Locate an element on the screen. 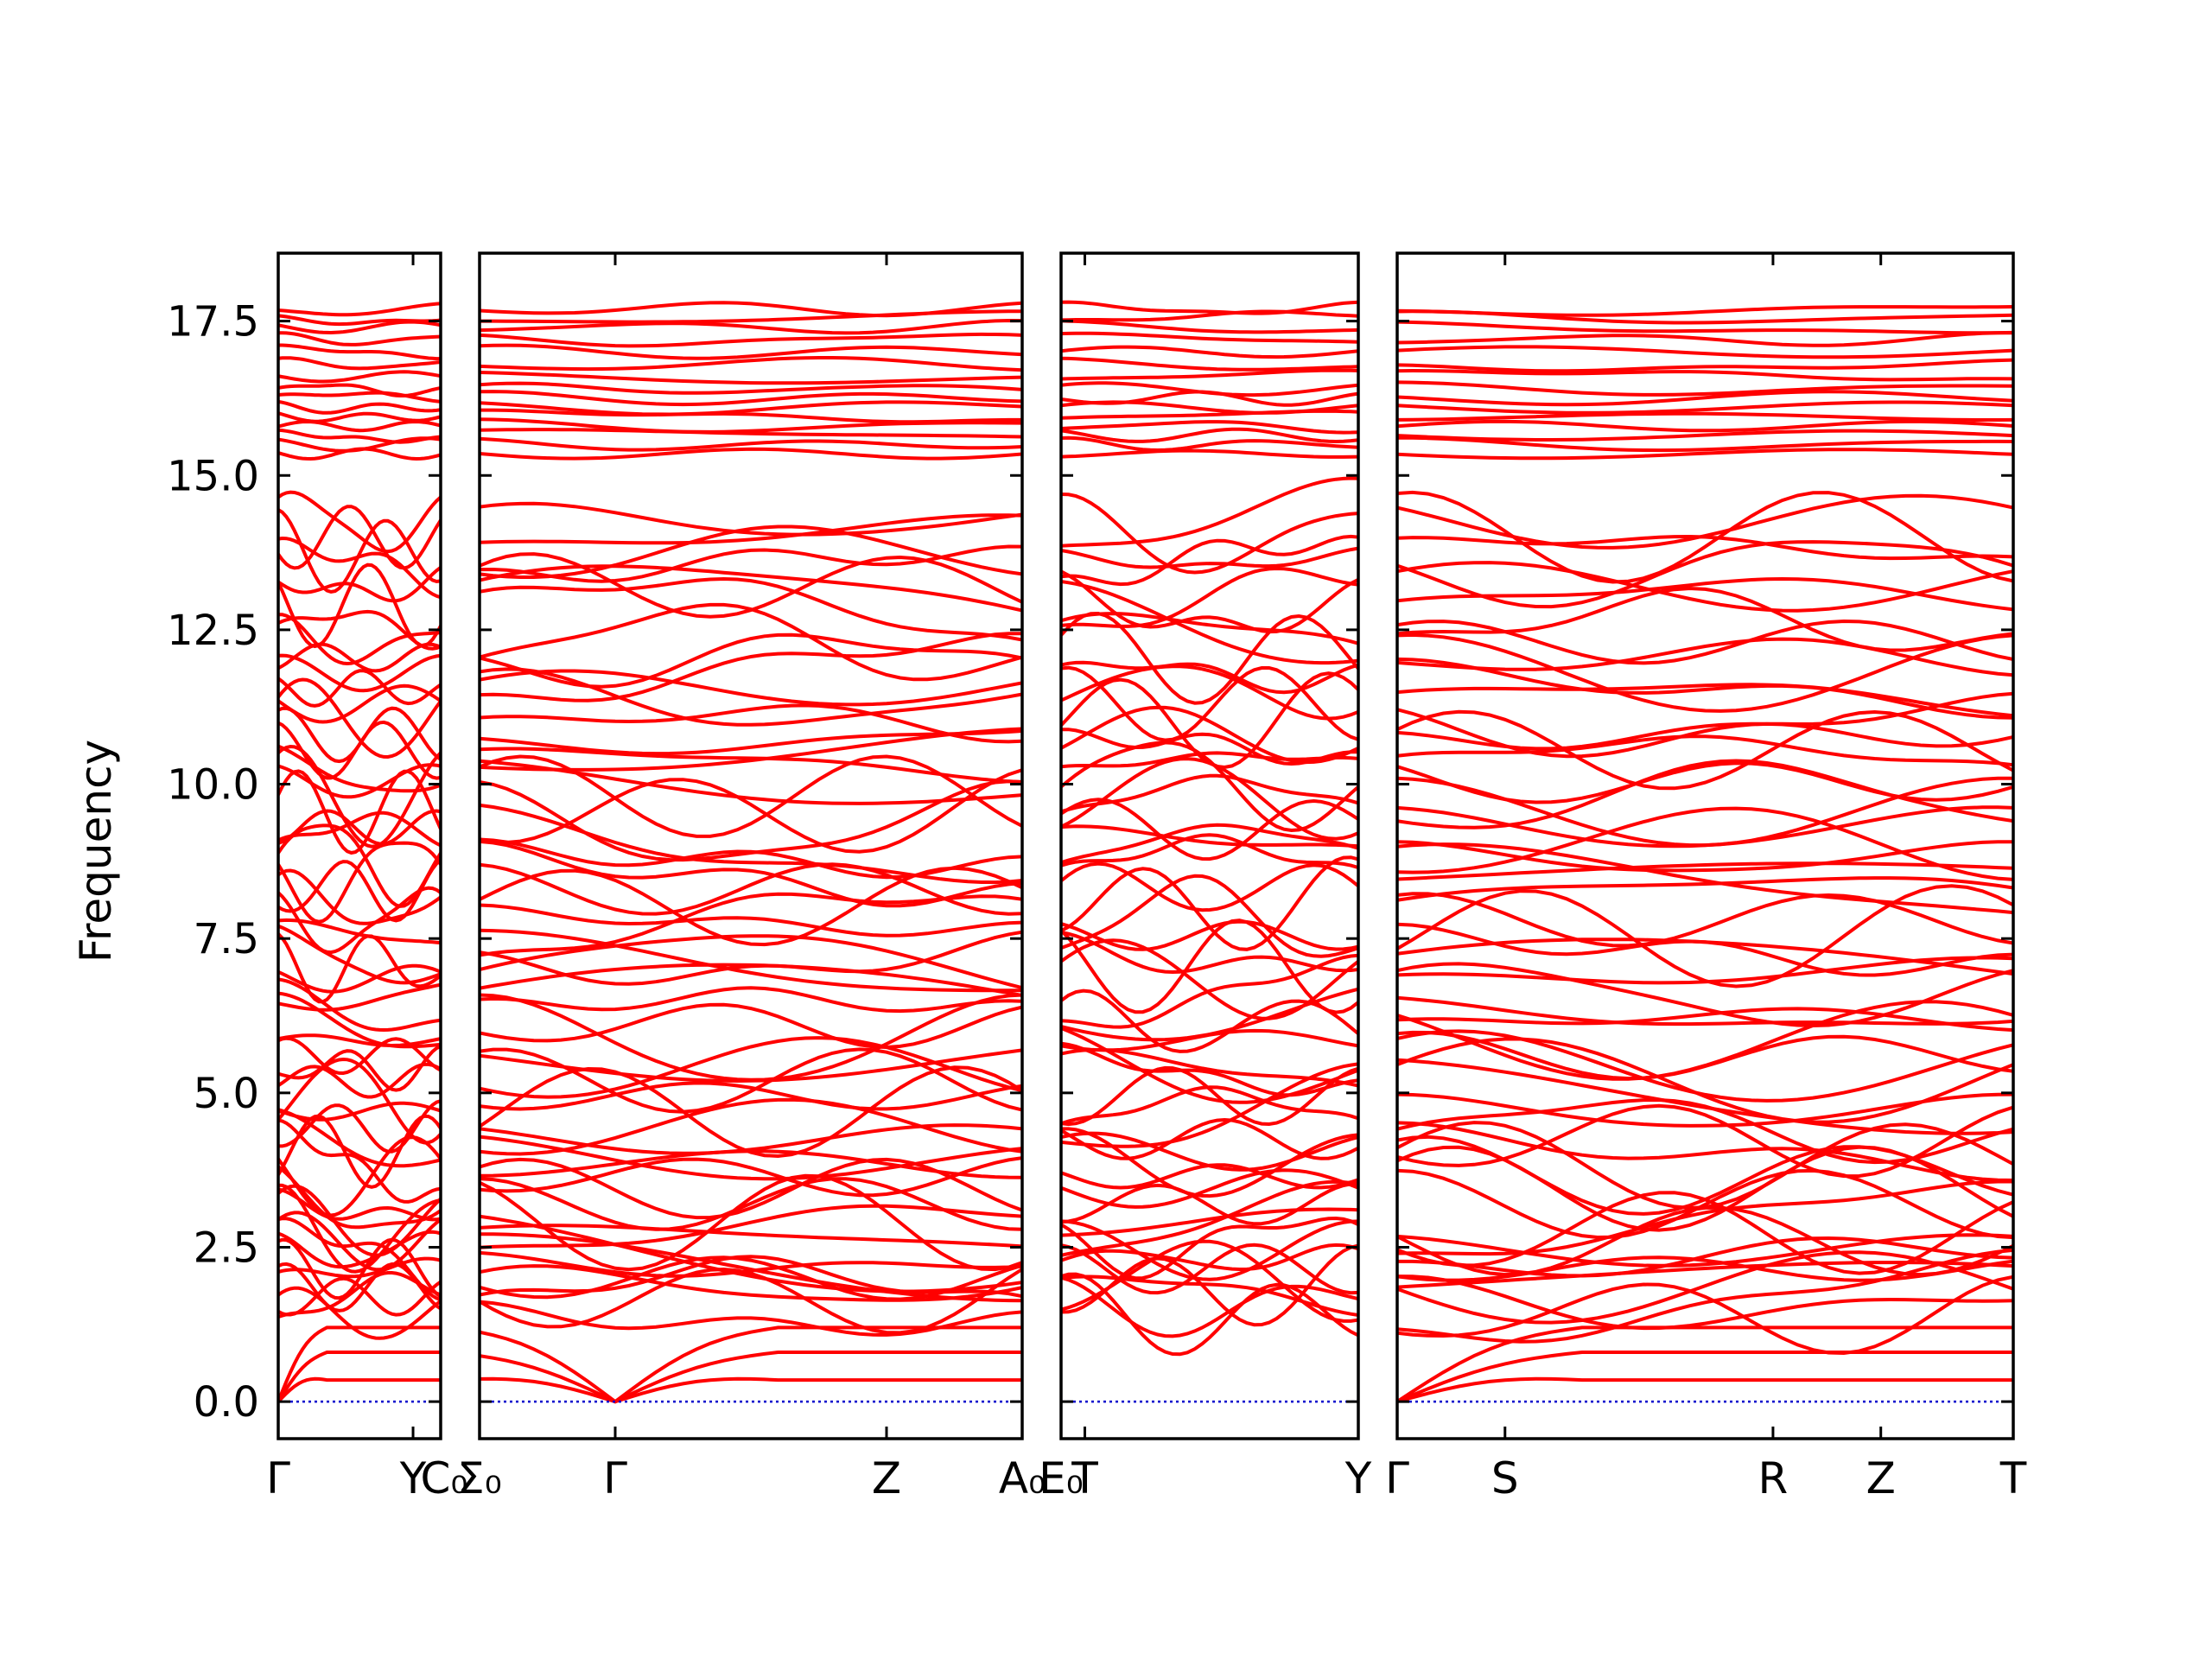 The height and width of the screenshot is (1659, 2212). y-tick-label: 12.5 is located at coordinates (213, 631).